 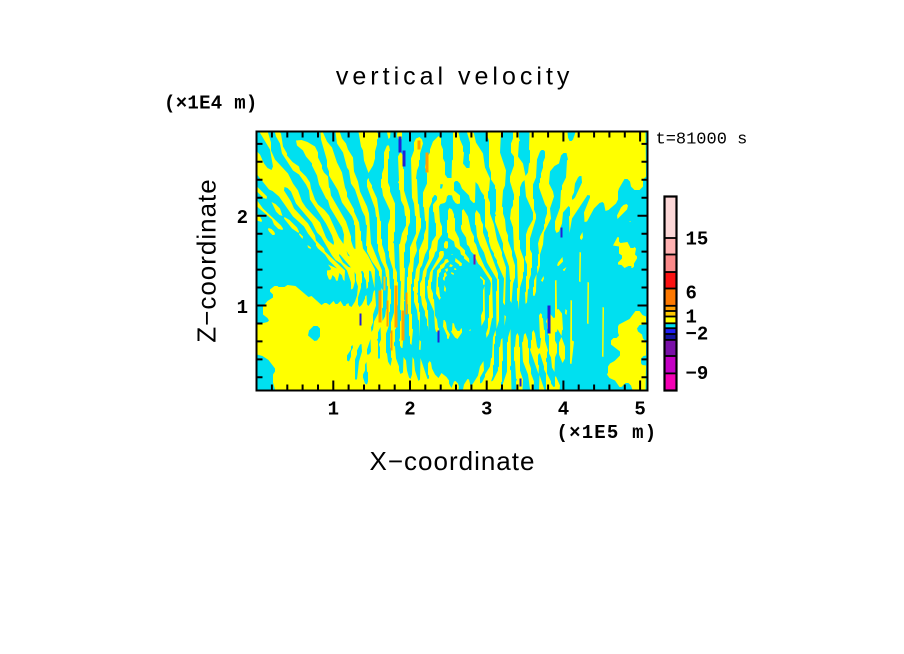 What do you see at coordinates (639, 410) in the screenshot?
I see `svg-text: 5` at bounding box center [639, 410].